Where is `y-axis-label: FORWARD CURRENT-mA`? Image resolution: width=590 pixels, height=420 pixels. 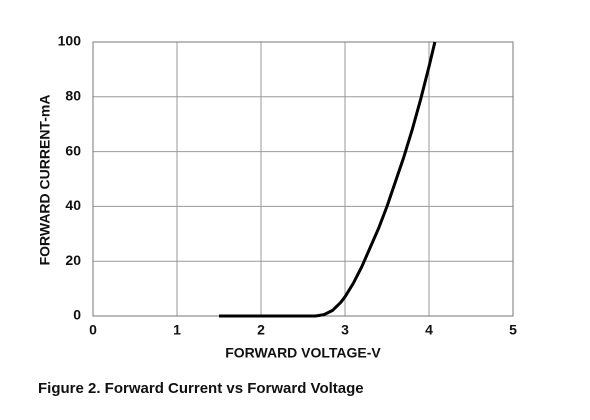 y-axis-label: FORWARD CURRENT-mA is located at coordinates (45, 180).